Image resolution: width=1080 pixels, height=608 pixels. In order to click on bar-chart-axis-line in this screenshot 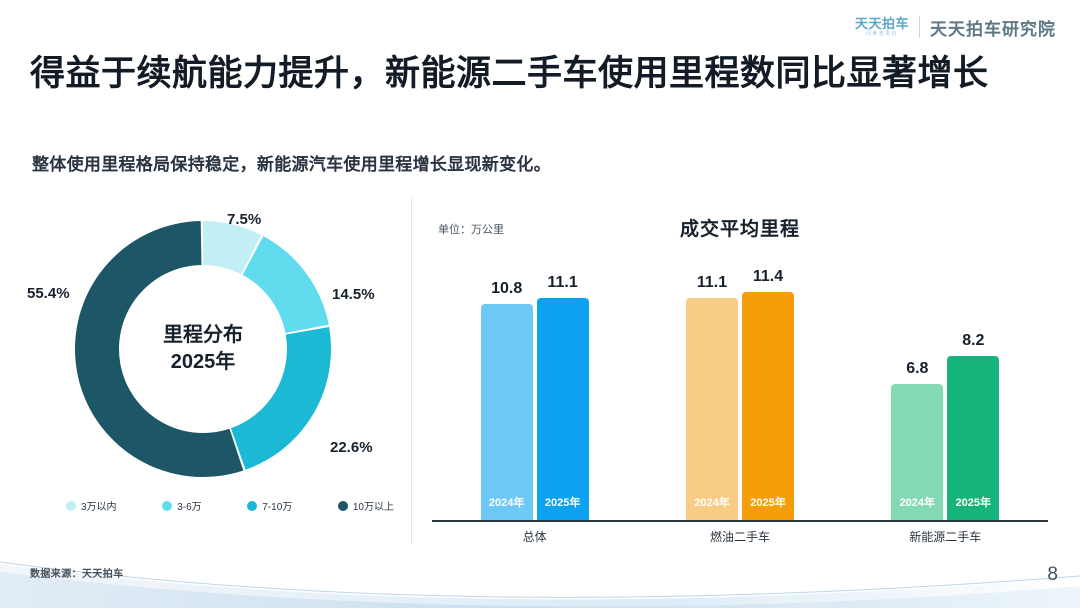, I will do `click(740, 521)`.